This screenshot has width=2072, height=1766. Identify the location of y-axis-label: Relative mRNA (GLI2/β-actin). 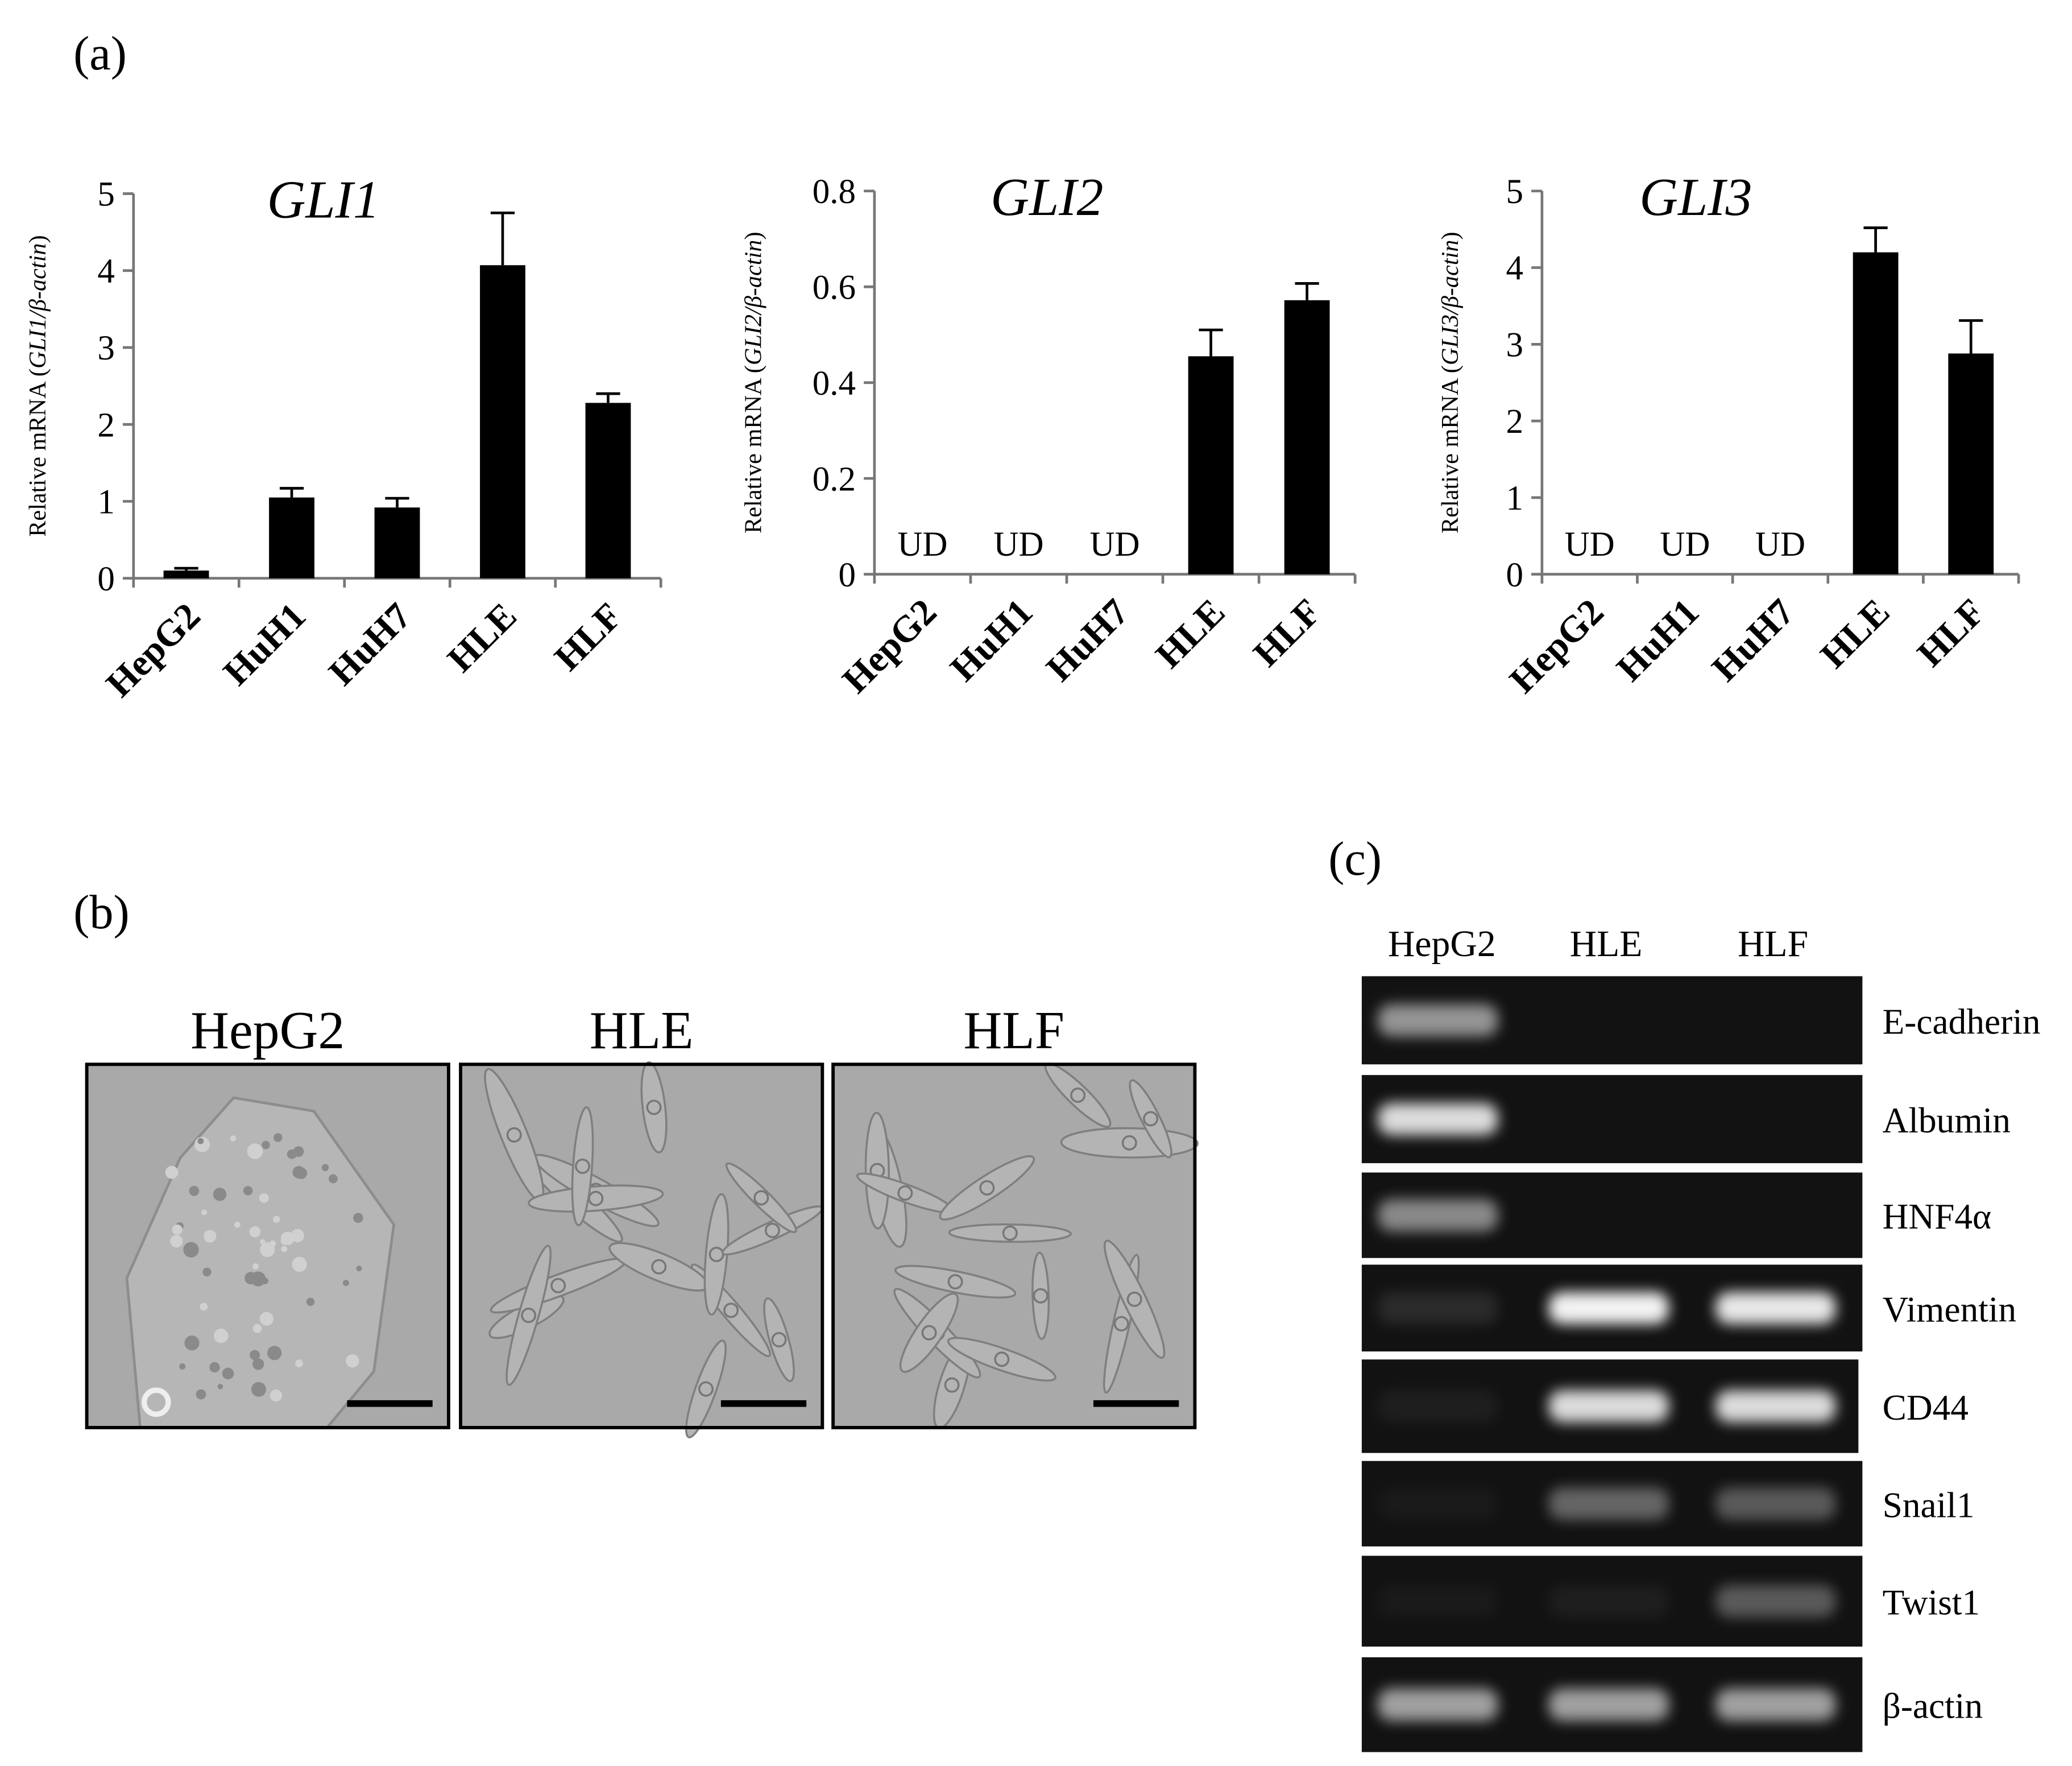
(753, 382).